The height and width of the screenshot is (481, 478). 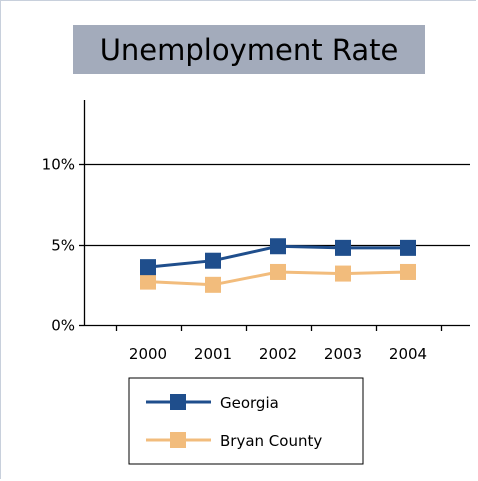 I want to click on y-tick-label-1: 5%, so click(x=63, y=246).